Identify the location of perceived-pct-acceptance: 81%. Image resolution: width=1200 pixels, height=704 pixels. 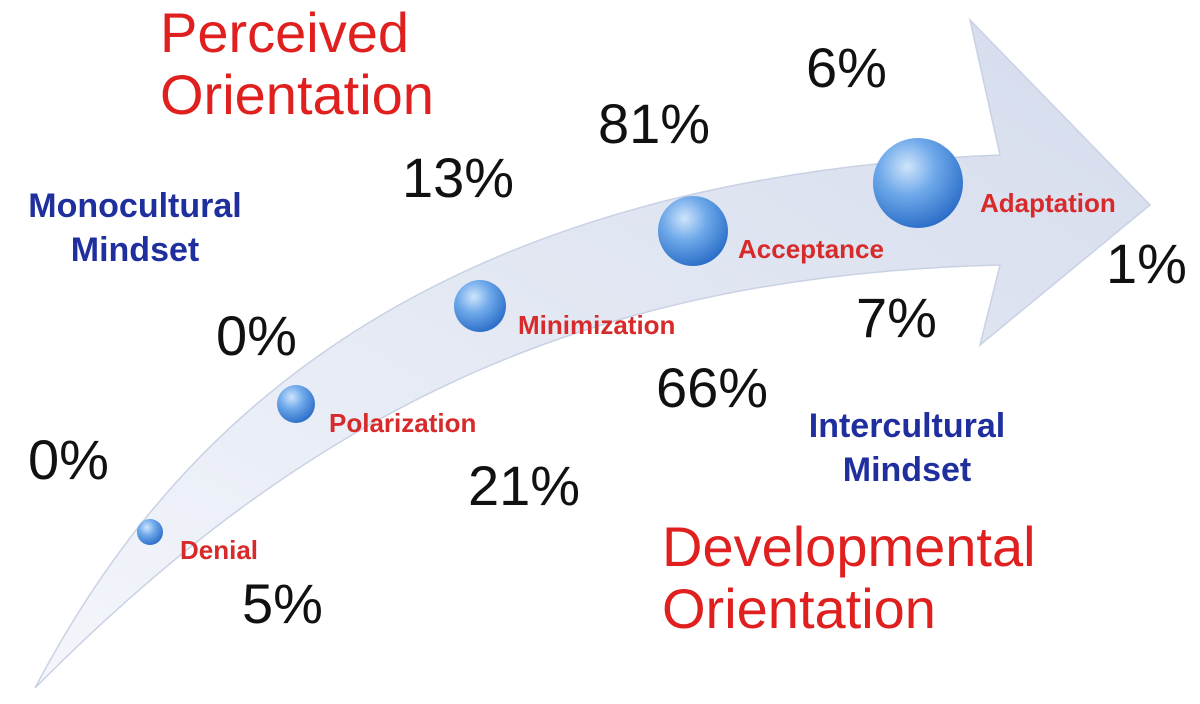
(654, 123).